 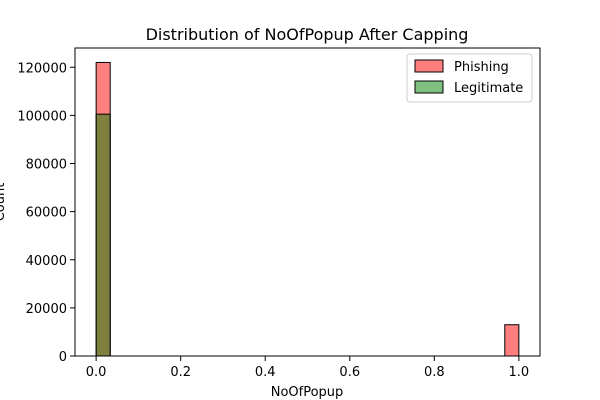 I want to click on x-tick-label: 0.2, so click(x=180, y=372).